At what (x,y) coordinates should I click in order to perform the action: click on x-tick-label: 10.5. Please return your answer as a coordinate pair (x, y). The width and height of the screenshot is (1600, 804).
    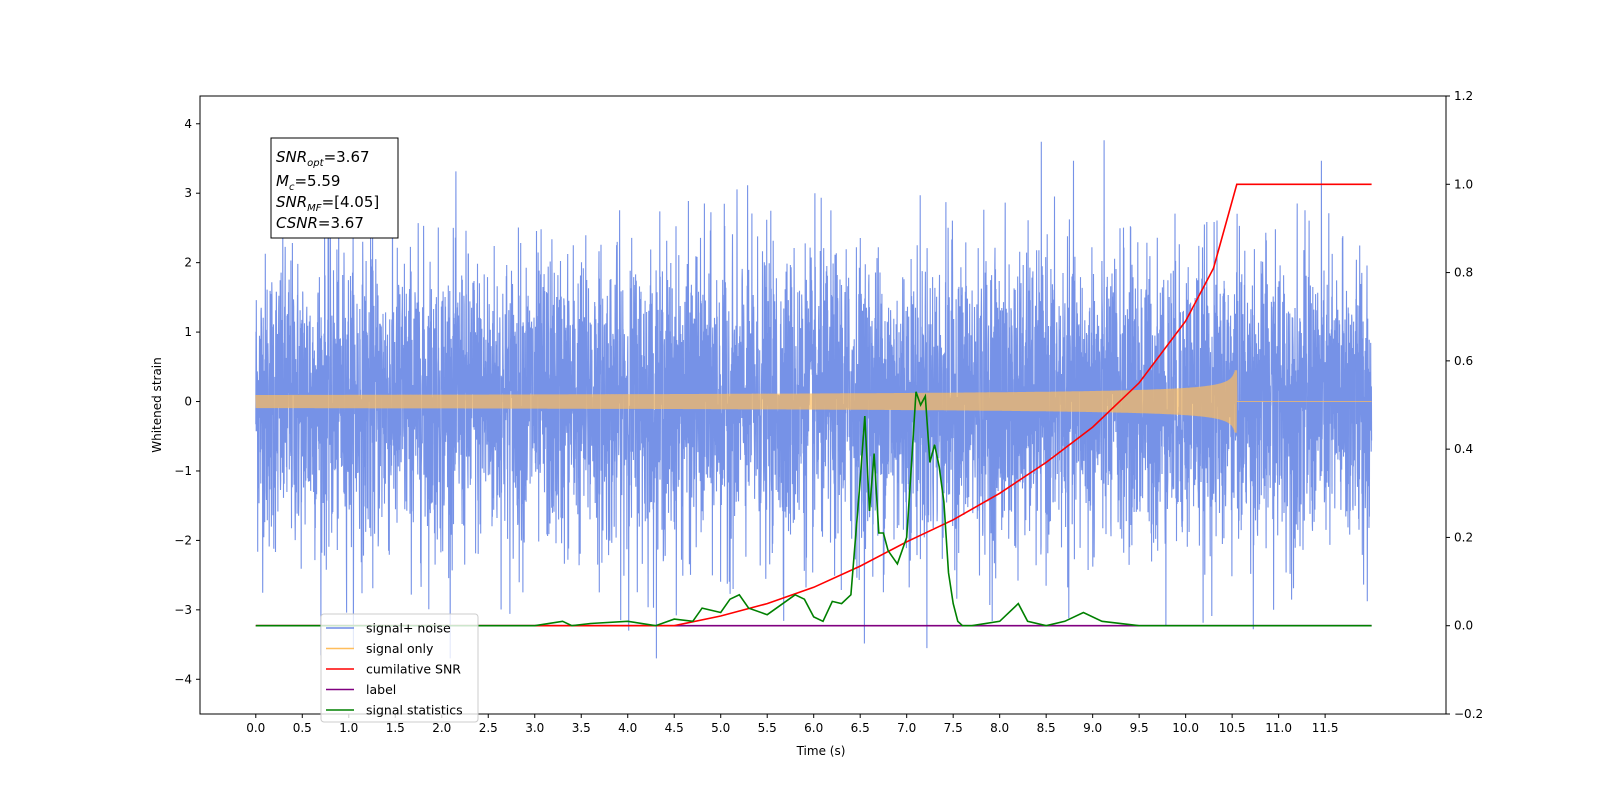
    Looking at the image, I should click on (1232, 728).